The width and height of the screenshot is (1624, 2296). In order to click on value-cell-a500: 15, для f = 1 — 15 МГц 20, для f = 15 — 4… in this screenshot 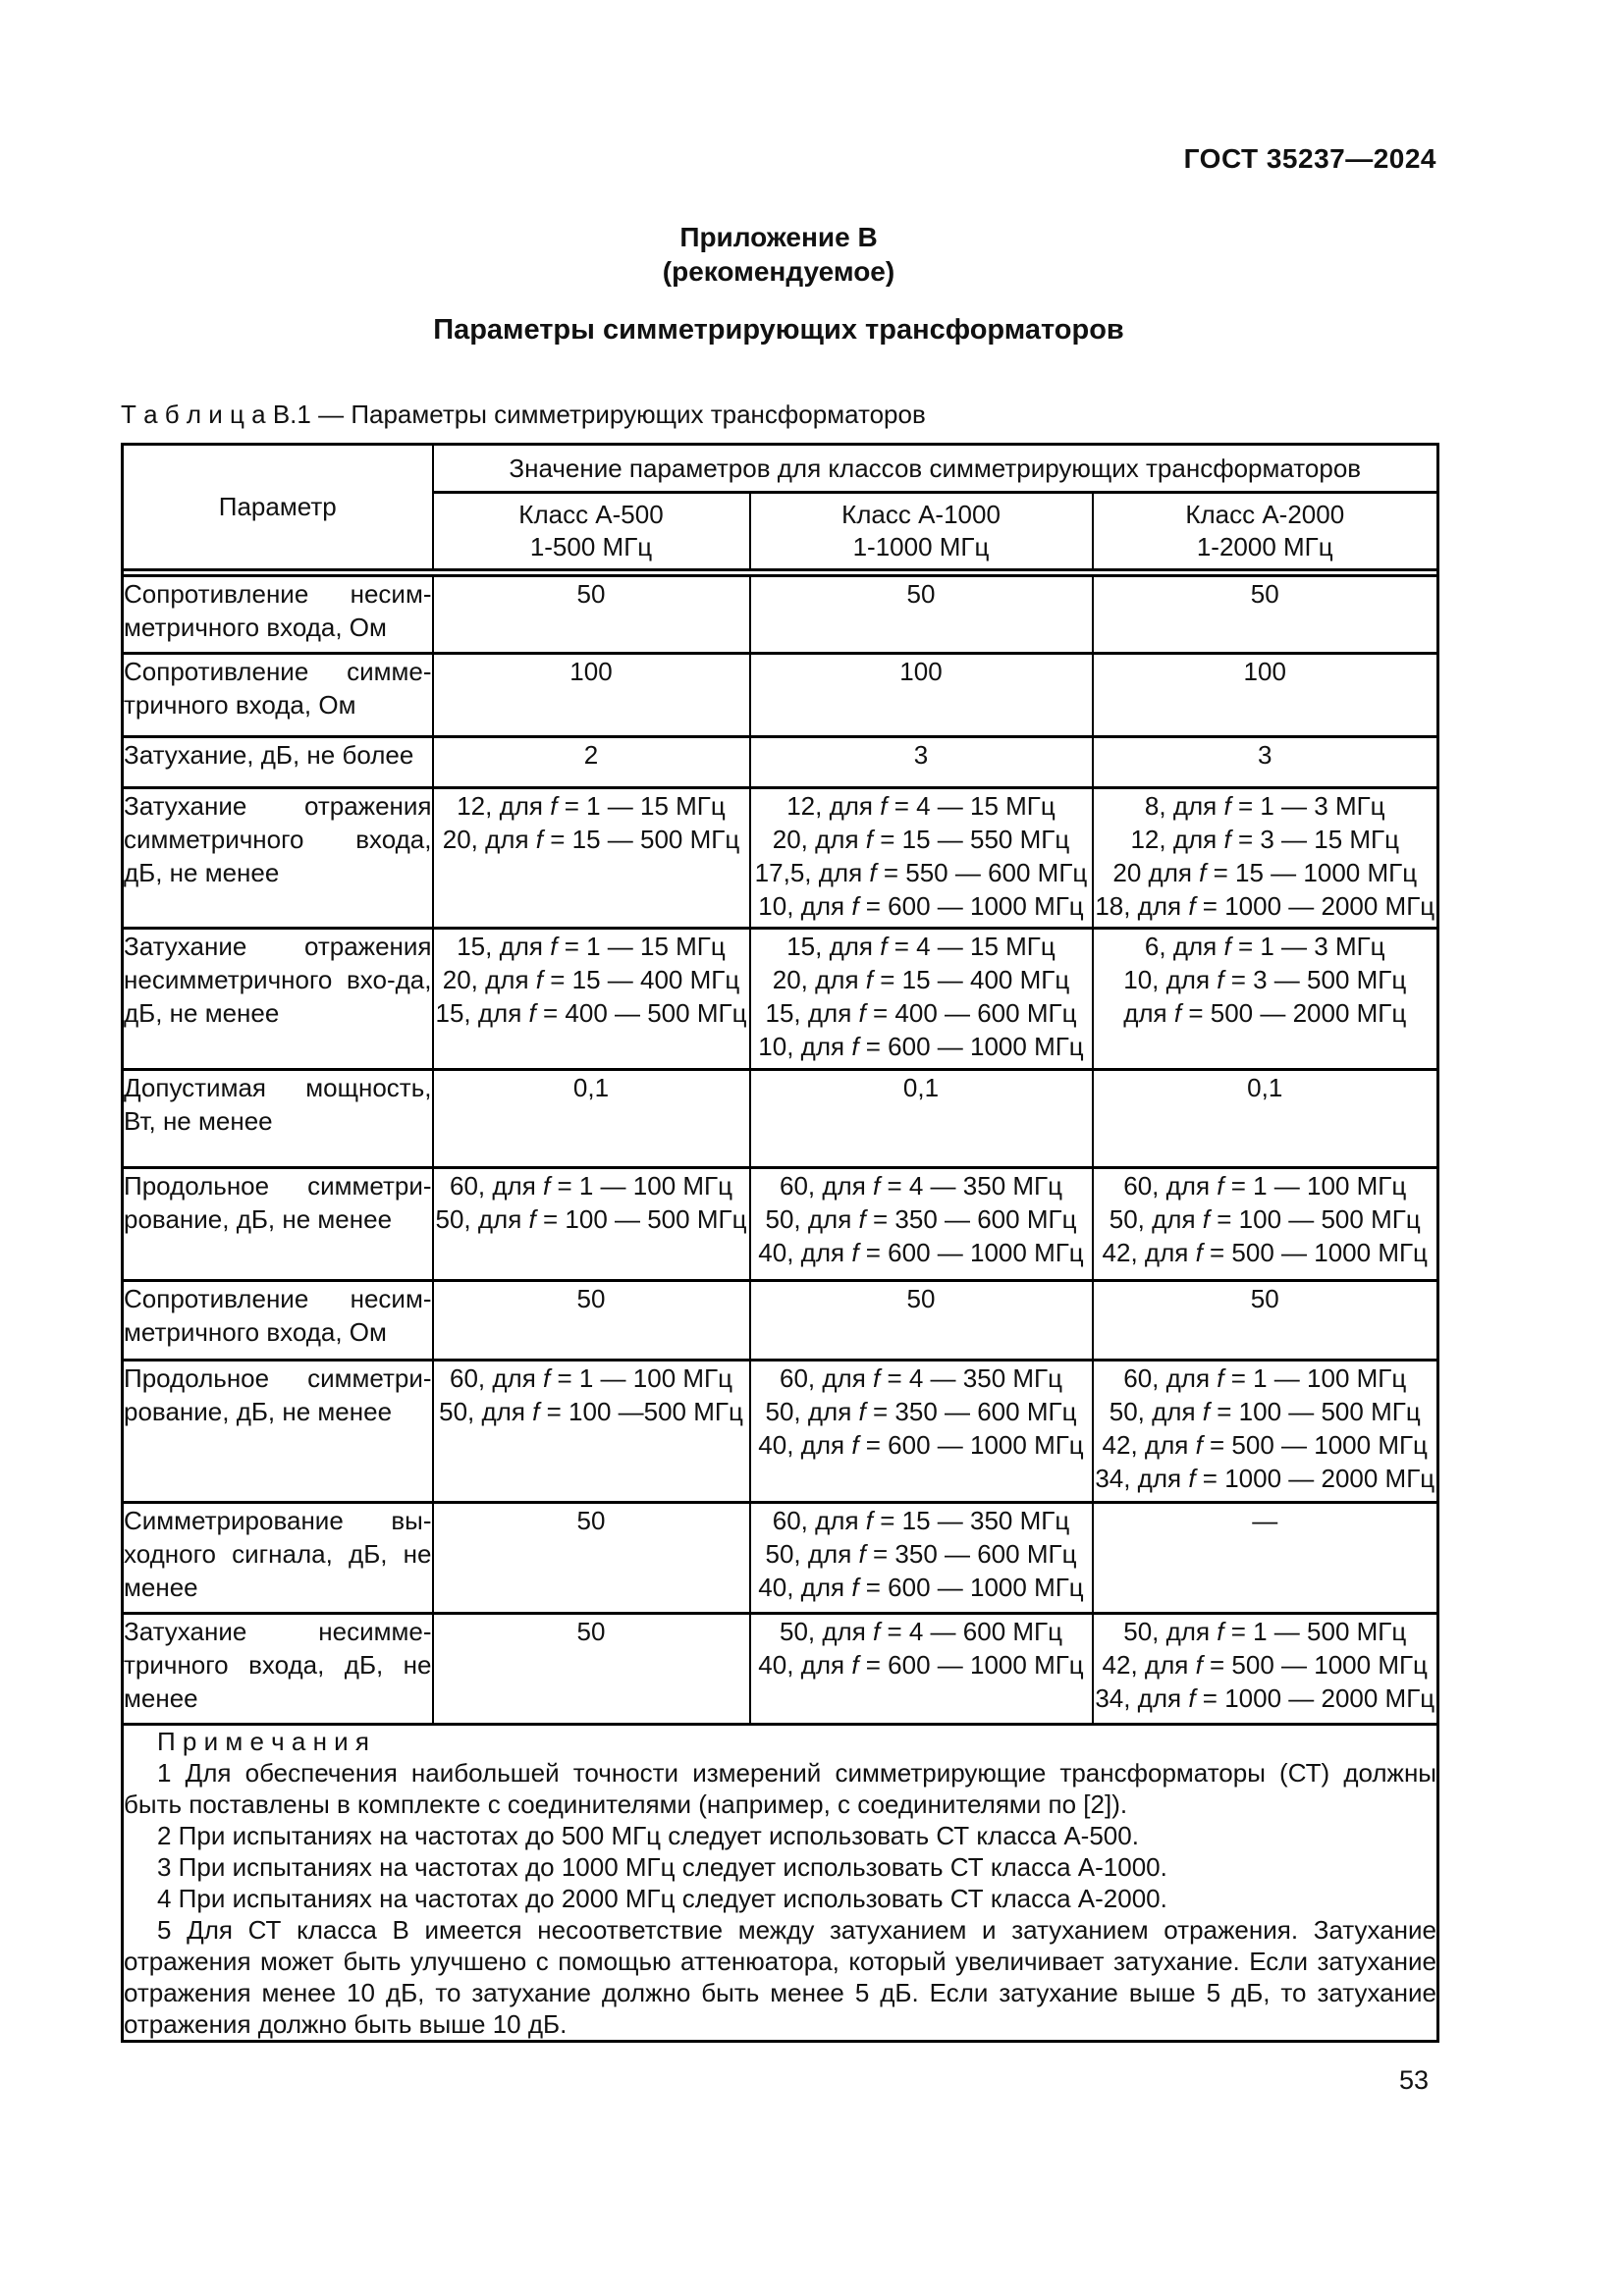, I will do `click(591, 999)`.